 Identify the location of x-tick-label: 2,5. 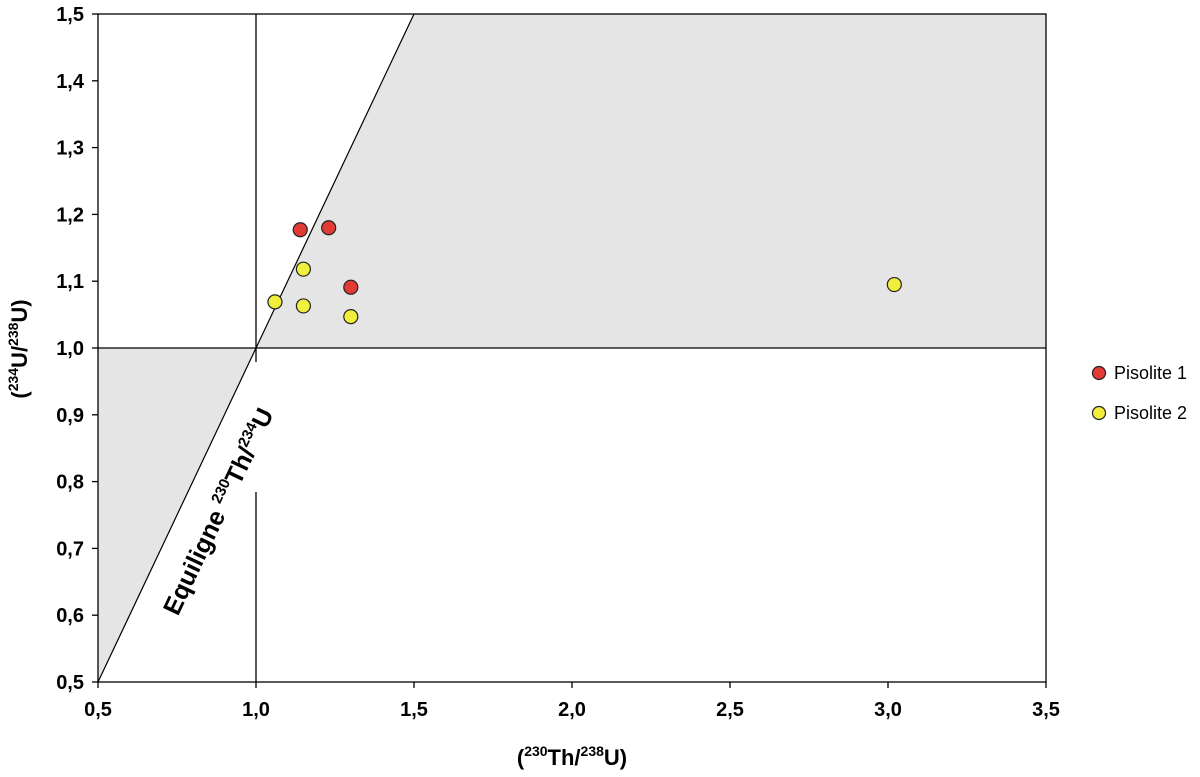
(730, 710).